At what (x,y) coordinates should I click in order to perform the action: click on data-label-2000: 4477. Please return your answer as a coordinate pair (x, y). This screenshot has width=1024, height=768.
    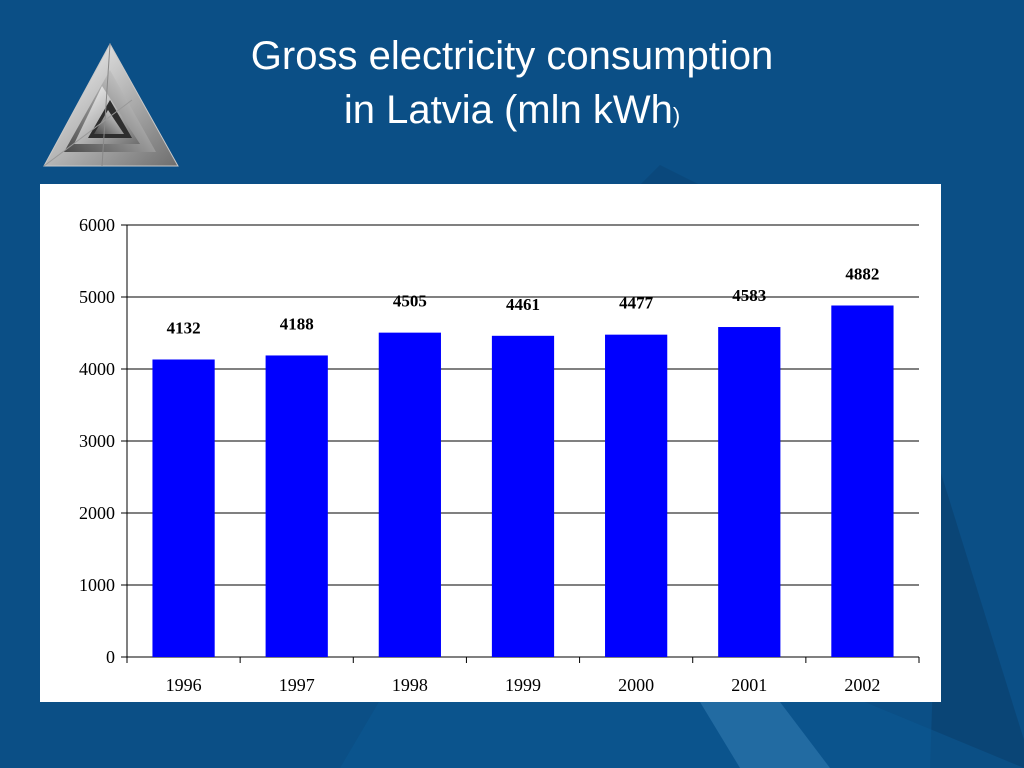
    Looking at the image, I should click on (636, 303).